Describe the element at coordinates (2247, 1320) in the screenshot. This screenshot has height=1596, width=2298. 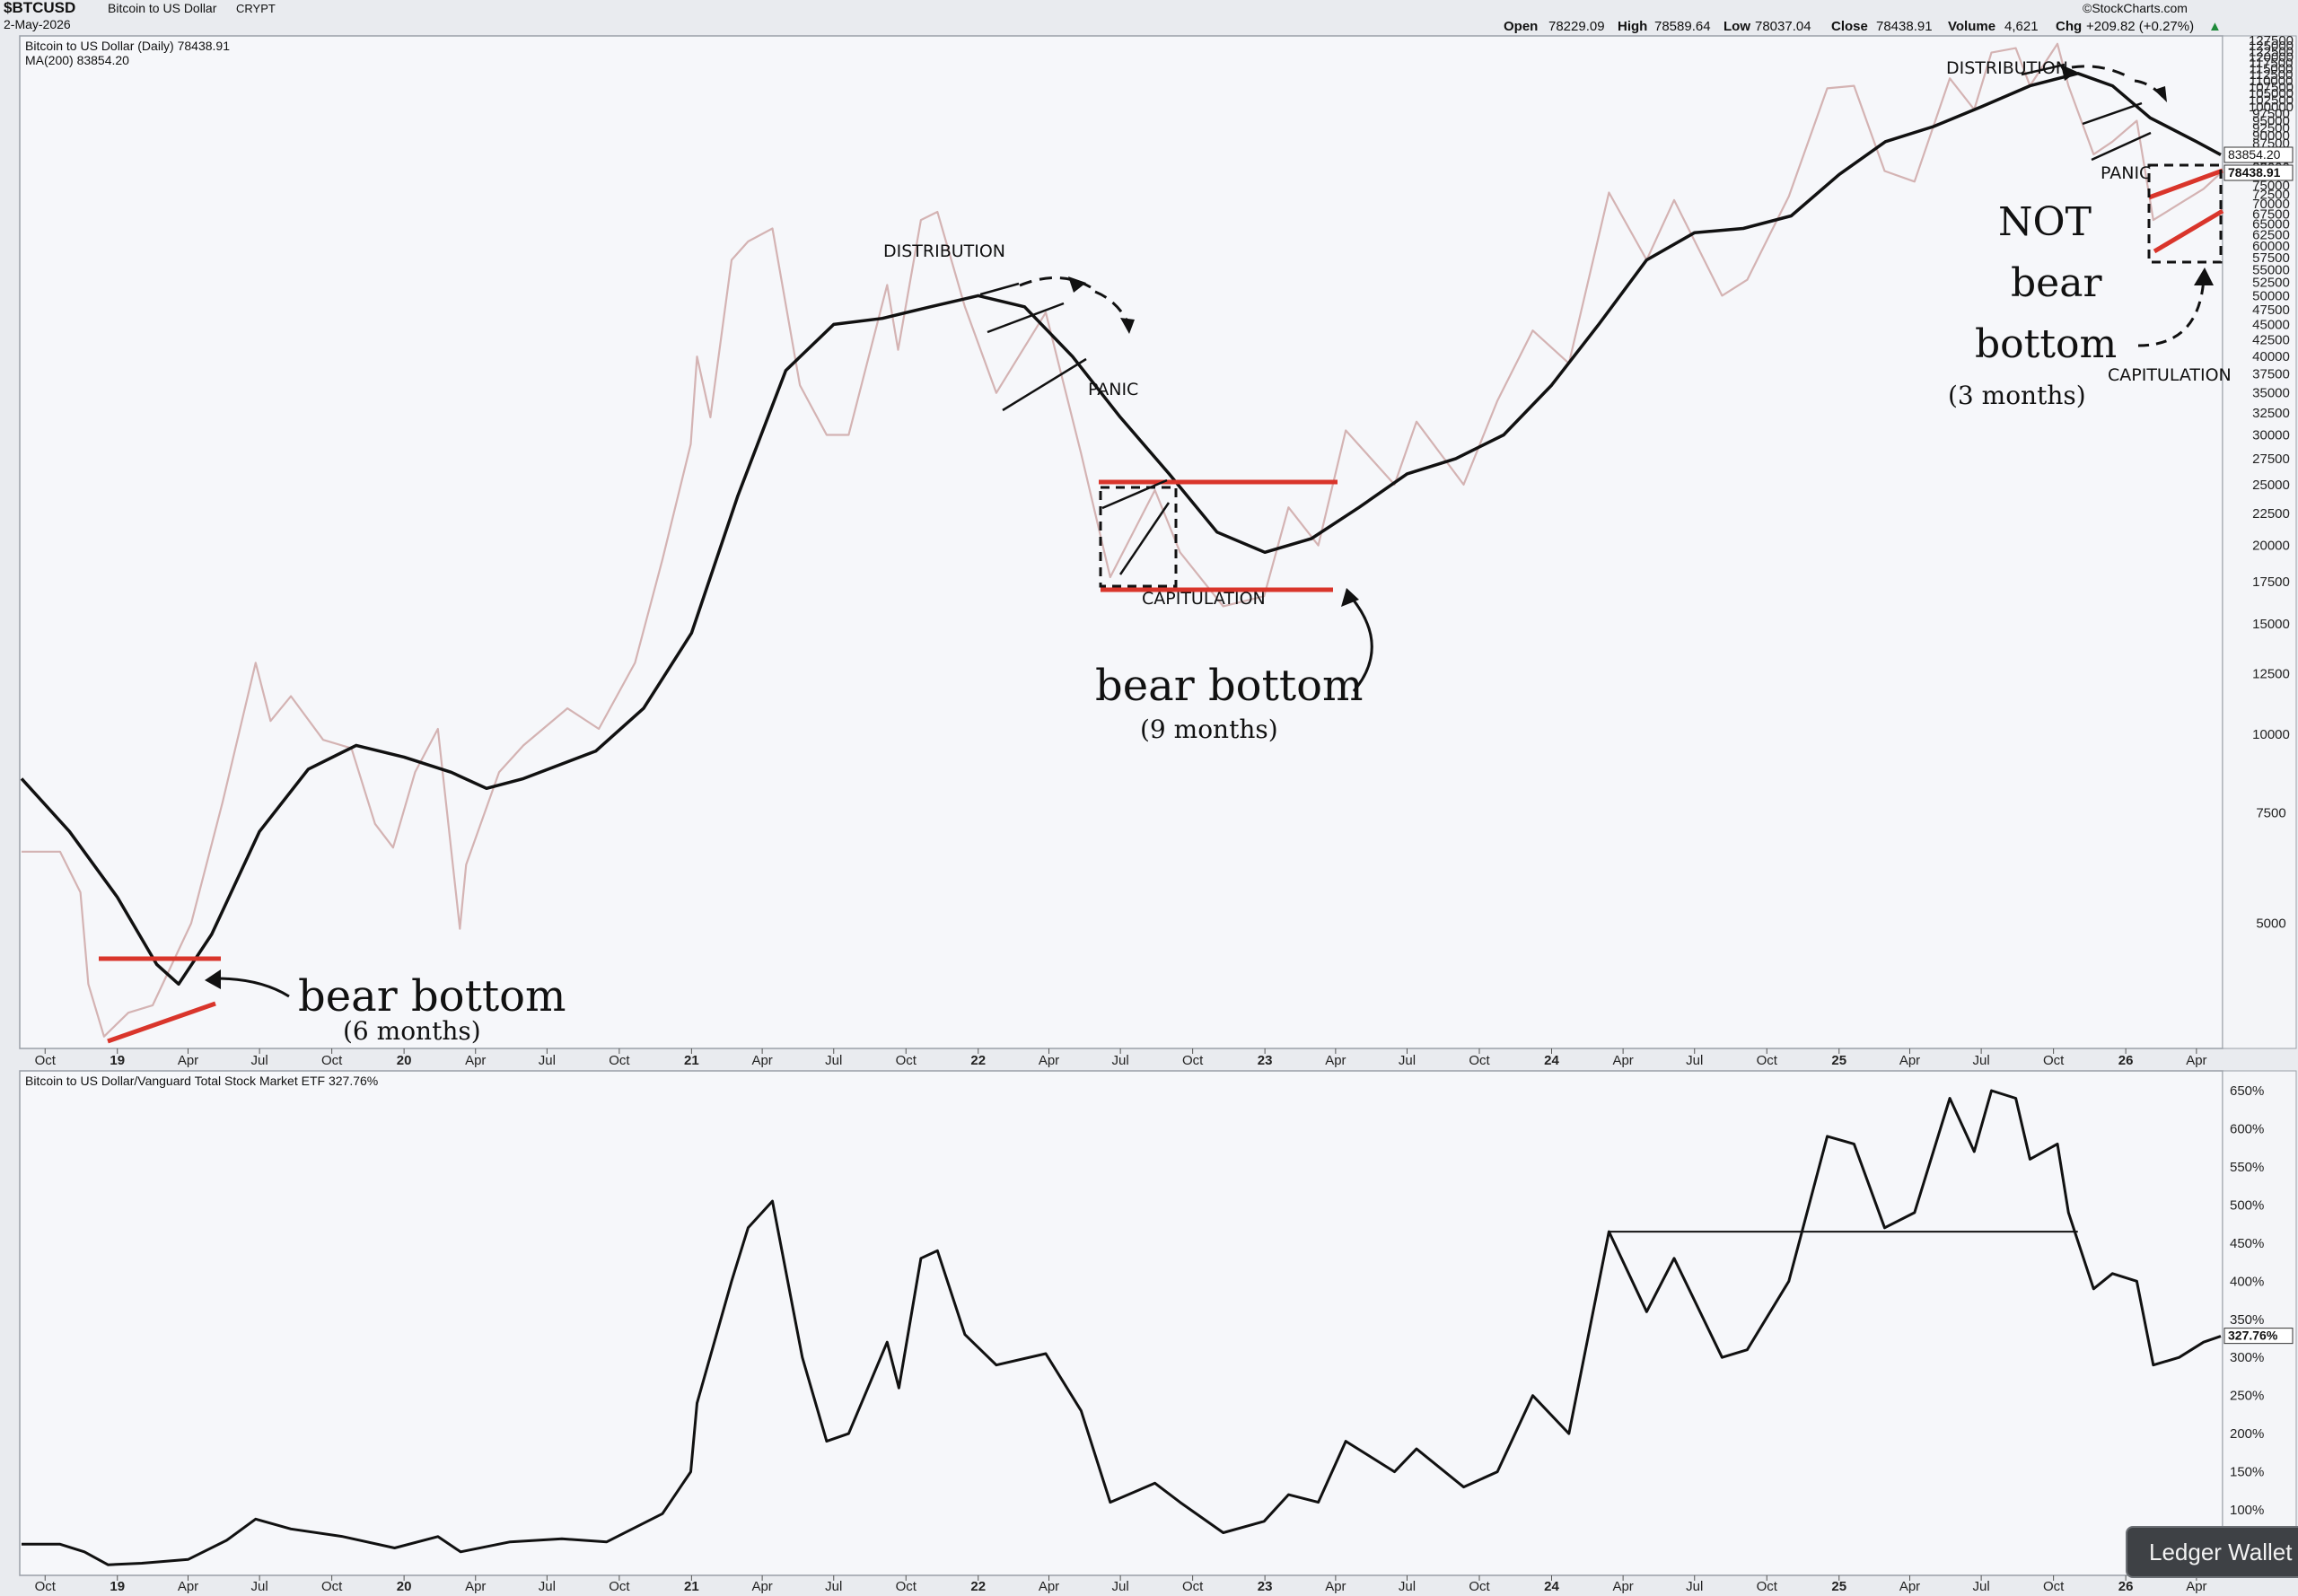
I see `ratio-y-tick-label: 350%` at that location.